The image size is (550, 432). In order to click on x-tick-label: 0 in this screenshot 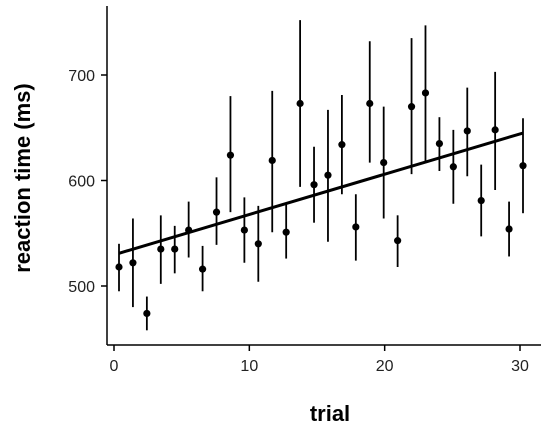, I will do `click(114, 366)`.